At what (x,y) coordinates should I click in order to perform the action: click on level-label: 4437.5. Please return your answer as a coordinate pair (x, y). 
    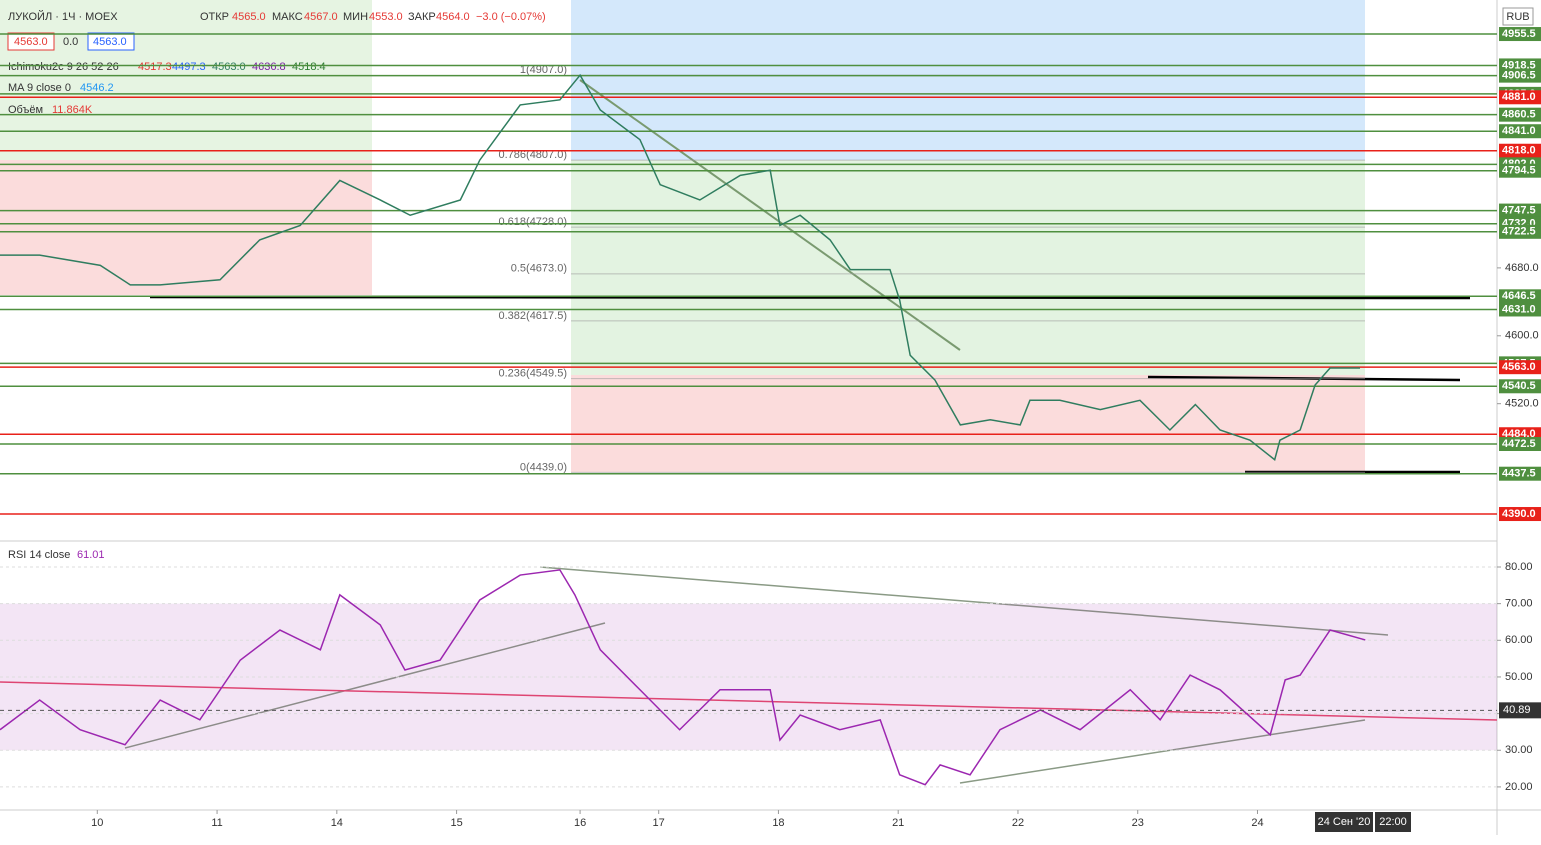
    Looking at the image, I should click on (1519, 474).